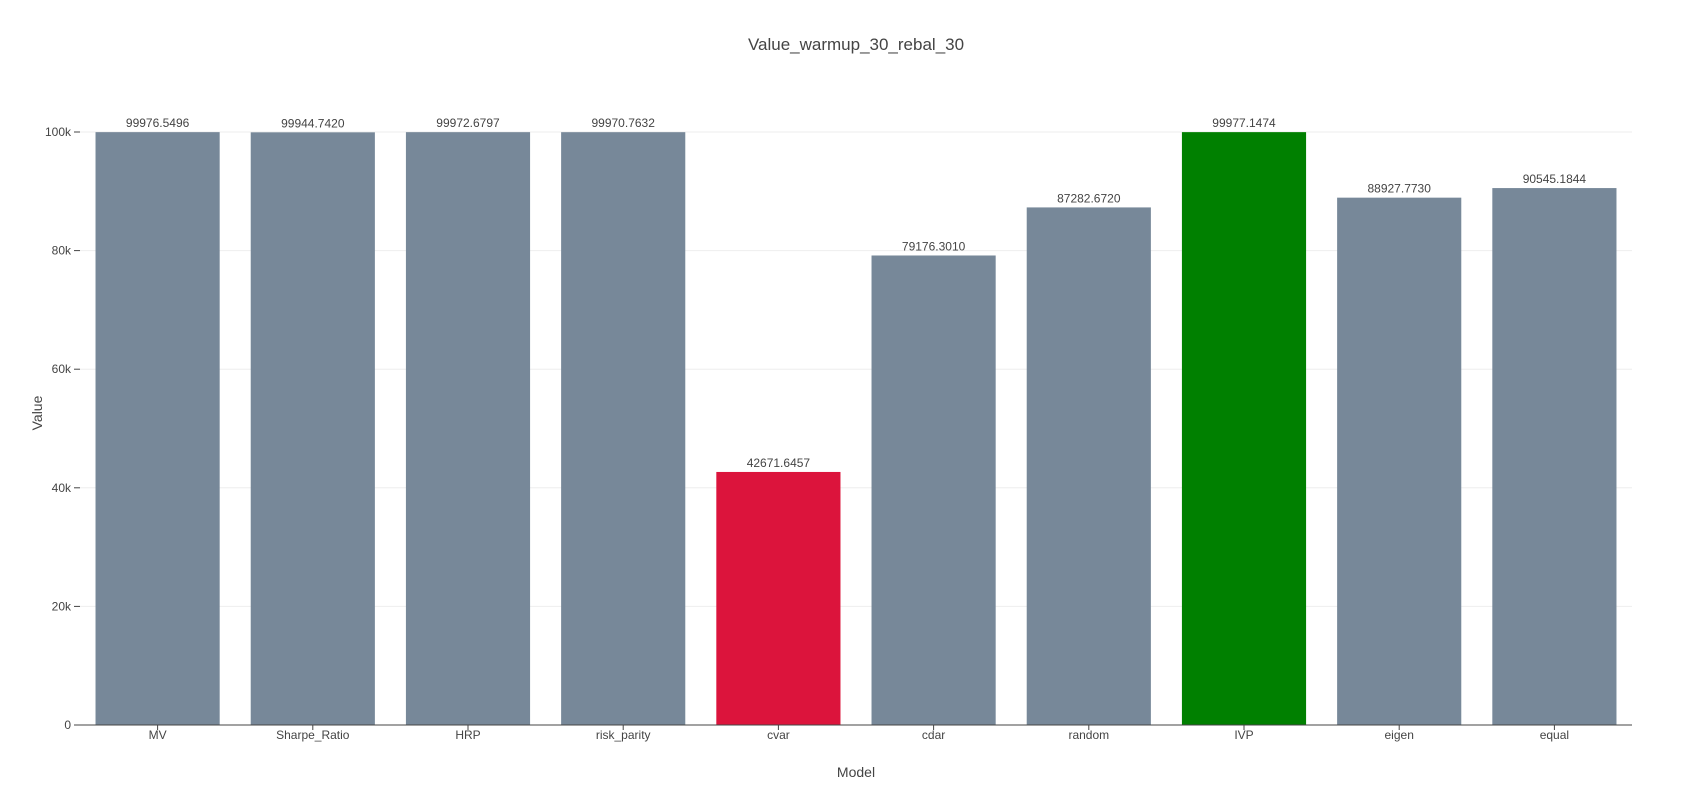  I want to click on bar-sharpe-ratio, so click(312, 428).